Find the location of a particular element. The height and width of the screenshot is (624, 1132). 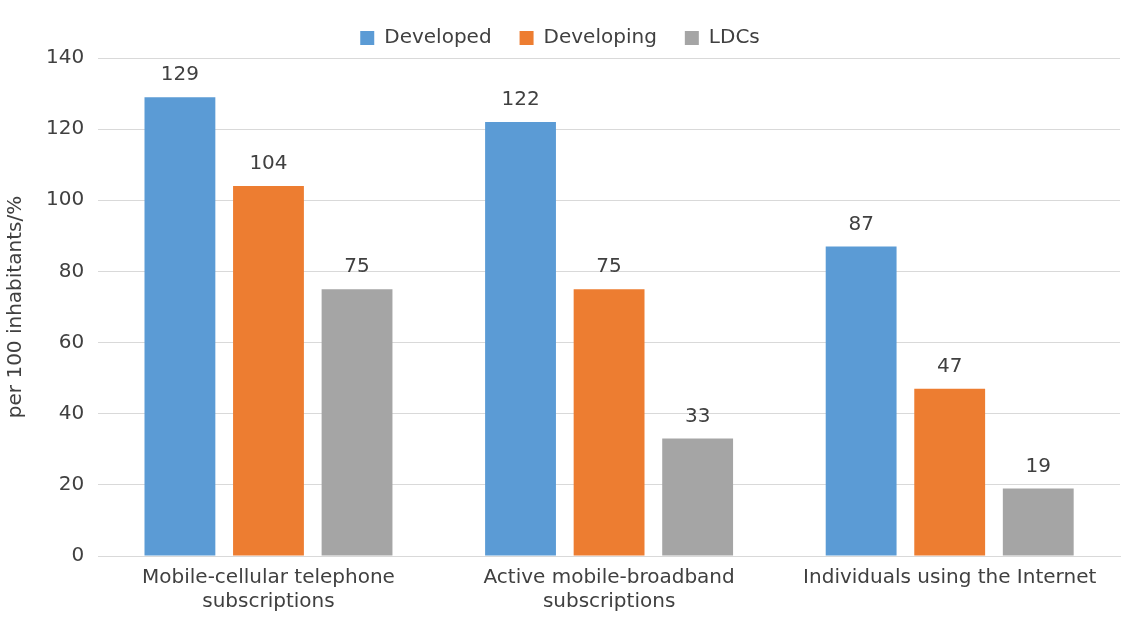

y-tick-label: 40 is located at coordinates (71, 411).